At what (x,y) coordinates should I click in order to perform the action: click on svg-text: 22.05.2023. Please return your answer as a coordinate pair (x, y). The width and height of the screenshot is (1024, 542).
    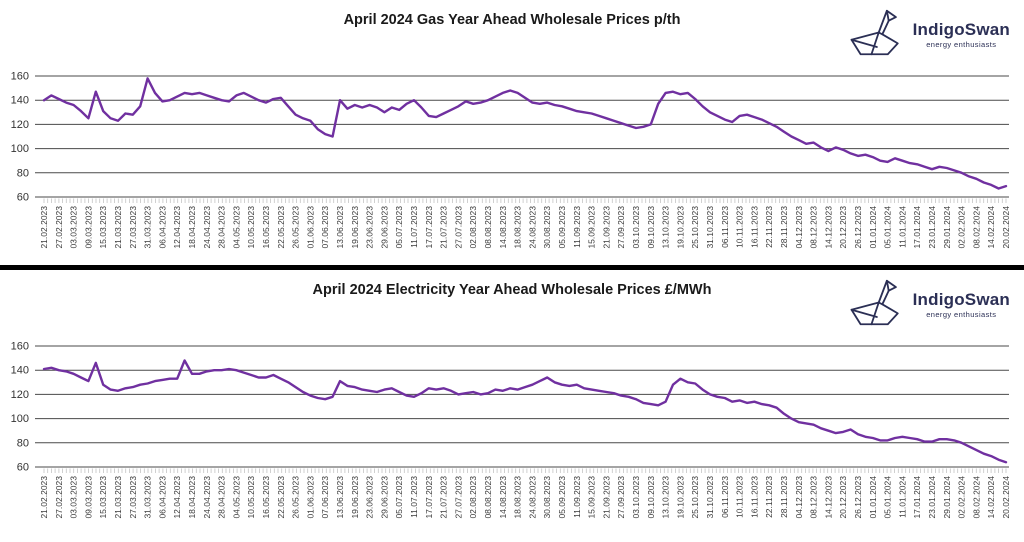
    Looking at the image, I should click on (281, 497).